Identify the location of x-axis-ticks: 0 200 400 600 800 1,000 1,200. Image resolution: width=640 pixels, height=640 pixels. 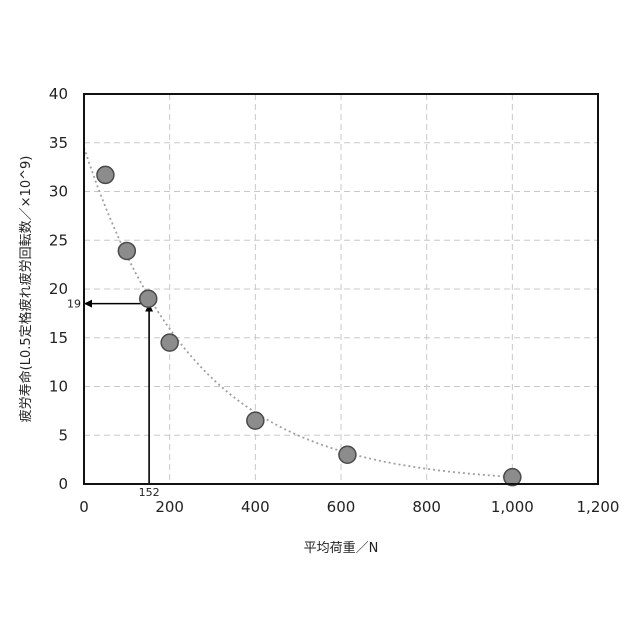
(349, 507).